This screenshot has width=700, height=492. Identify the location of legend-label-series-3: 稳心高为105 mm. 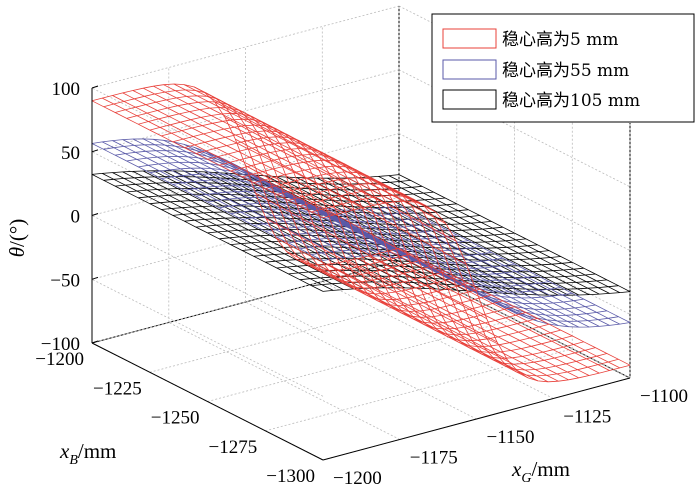
(571, 101).